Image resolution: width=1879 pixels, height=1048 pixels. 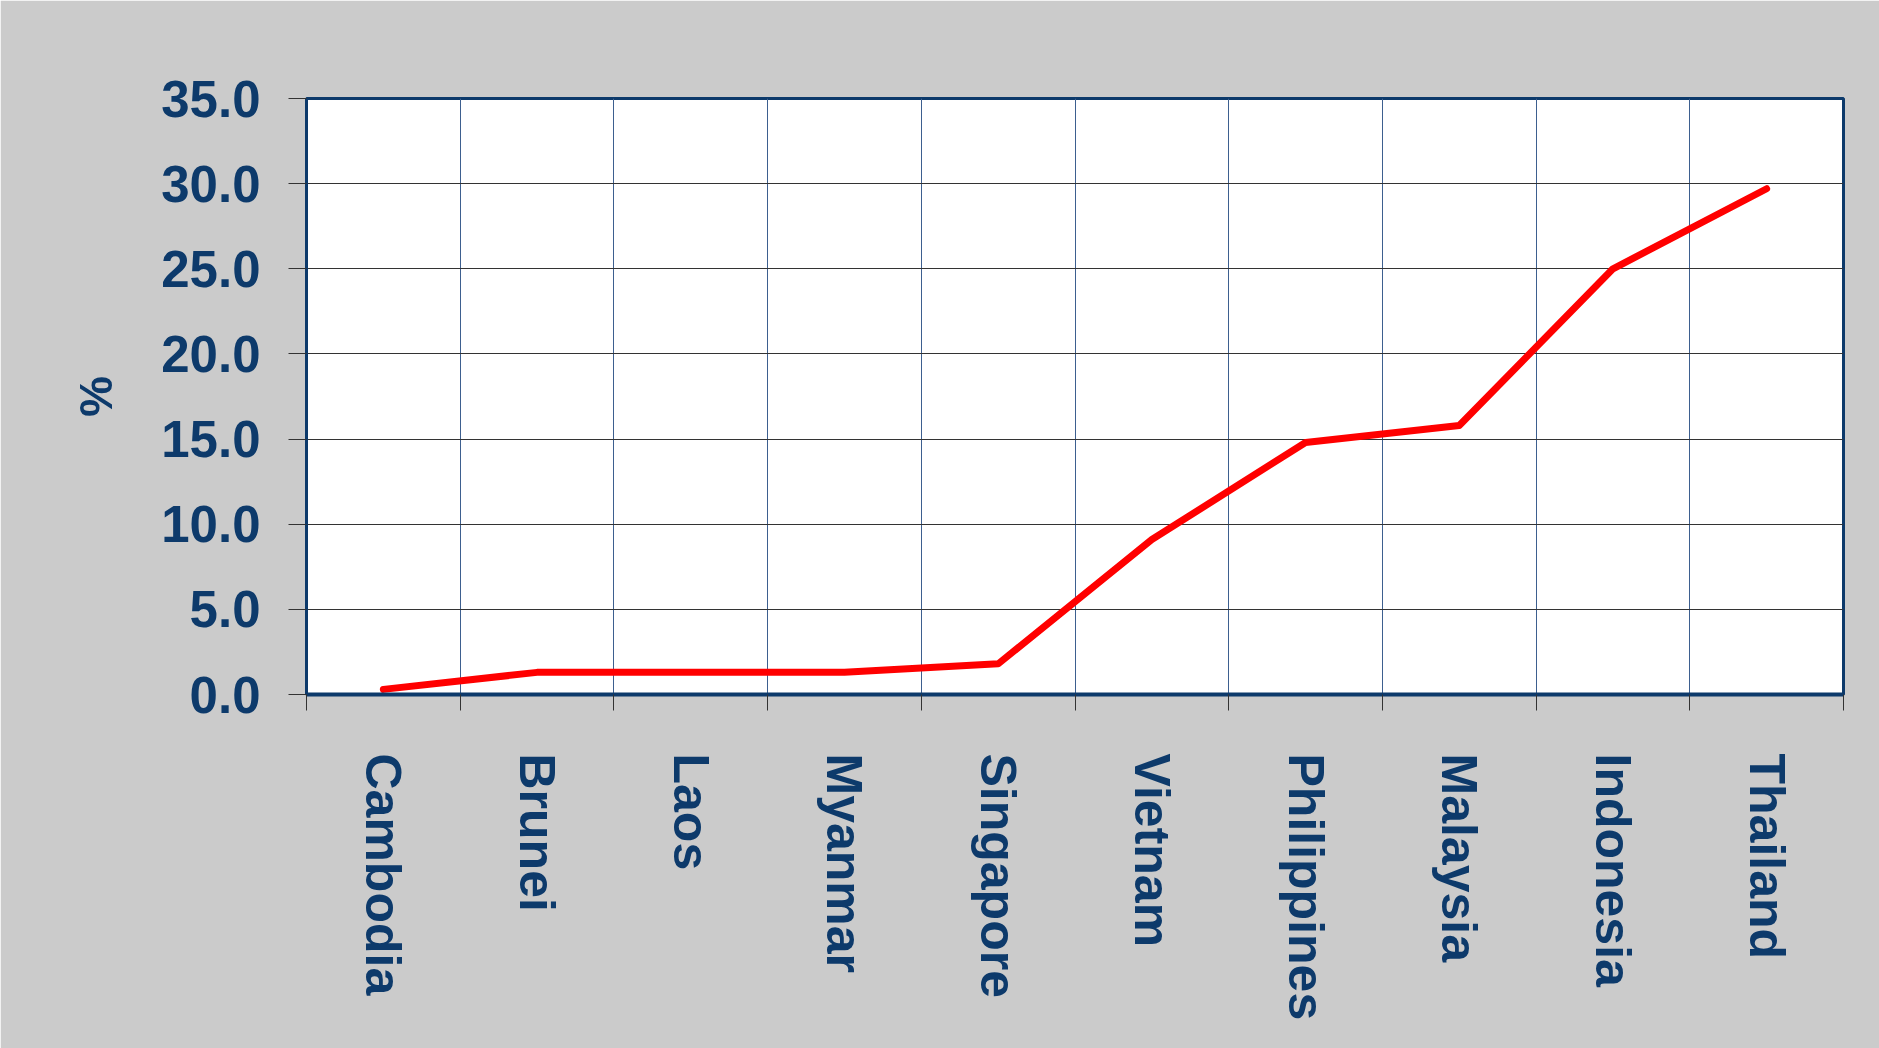 What do you see at coordinates (211, 354) in the screenshot?
I see `y-tick-label: 20.0` at bounding box center [211, 354].